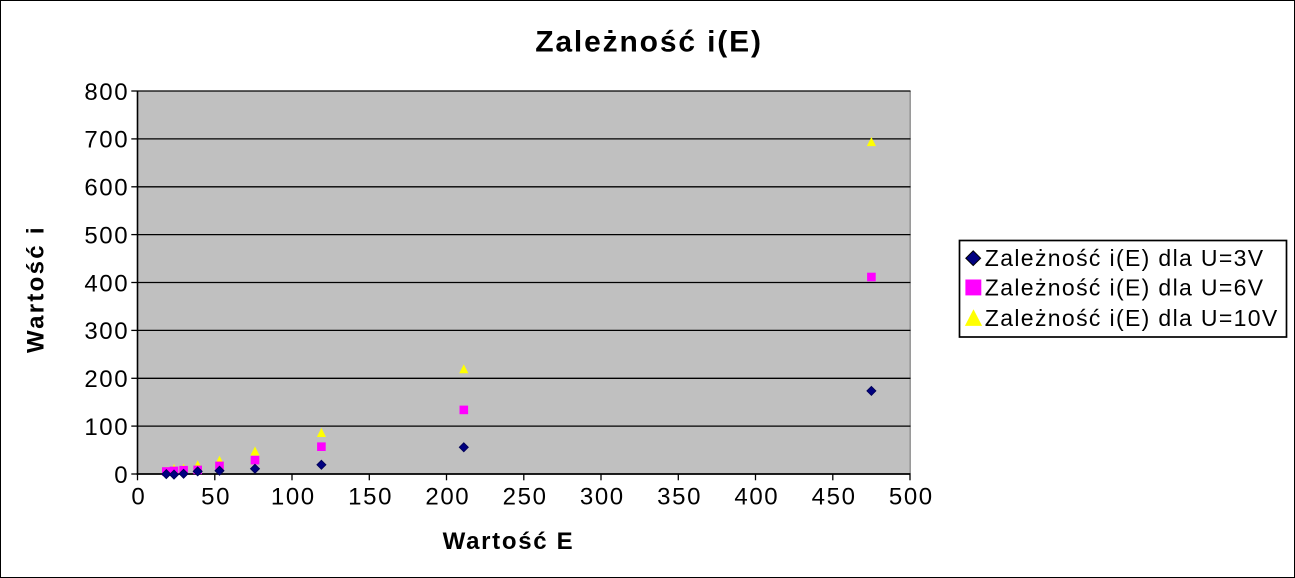  What do you see at coordinates (36, 289) in the screenshot?
I see `svg-text: Wartość i` at bounding box center [36, 289].